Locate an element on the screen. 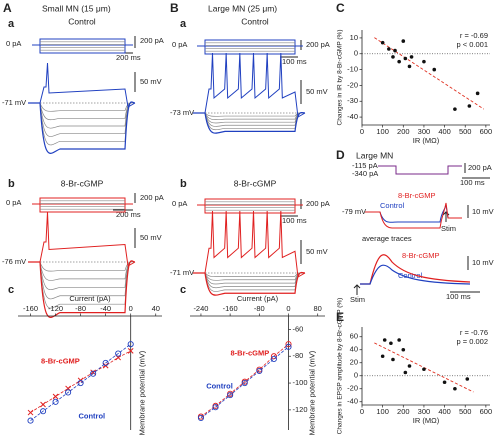 This screenshot has height=435, width=500. series-line is located at coordinates (80, 382).